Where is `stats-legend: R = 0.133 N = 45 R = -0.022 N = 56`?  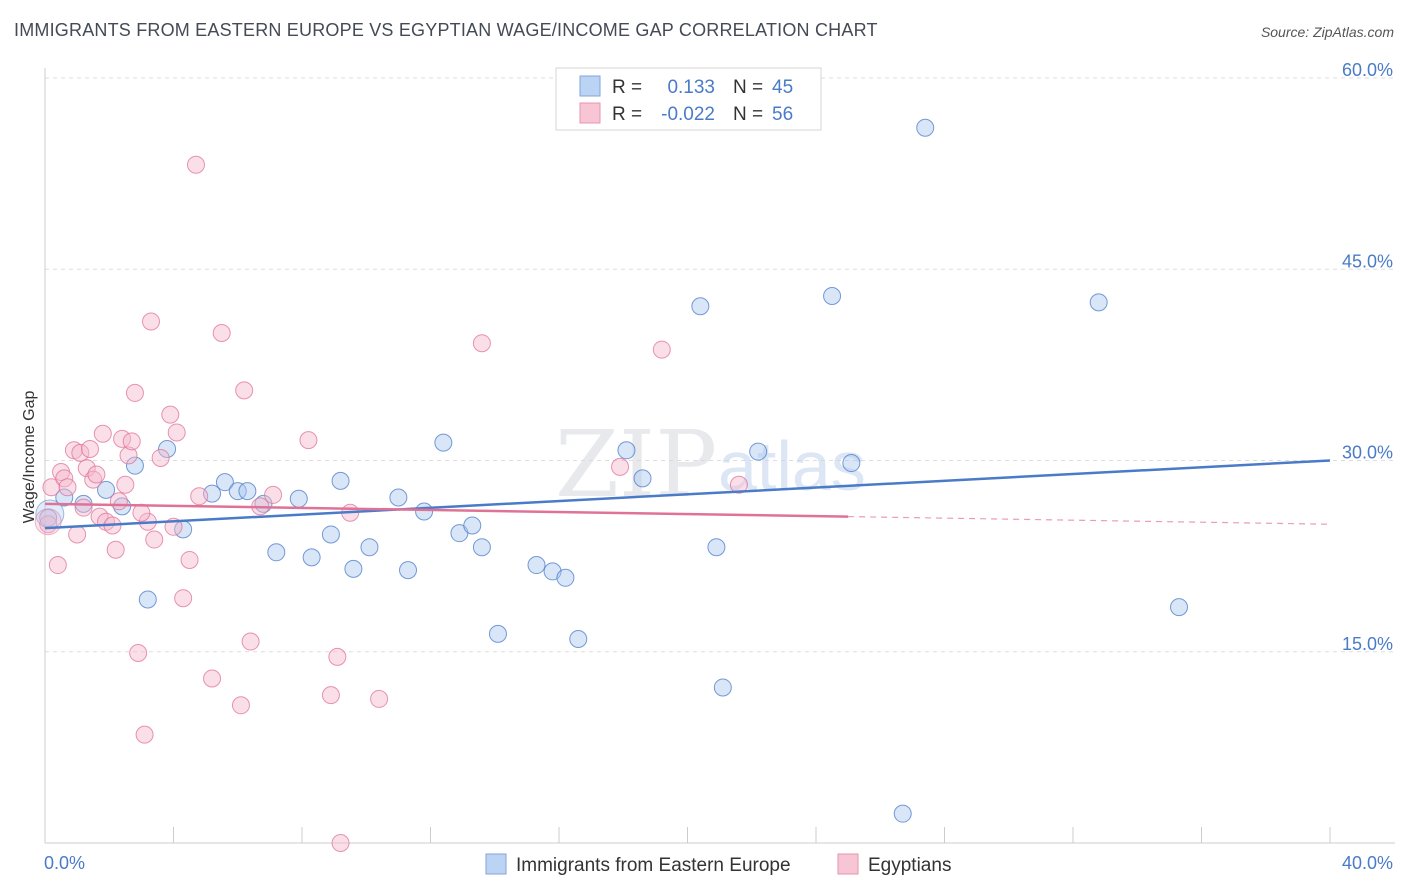
stats-legend: R = 0.133 N = 45 R = -0.022 N = 56 is located at coordinates (688, 99).